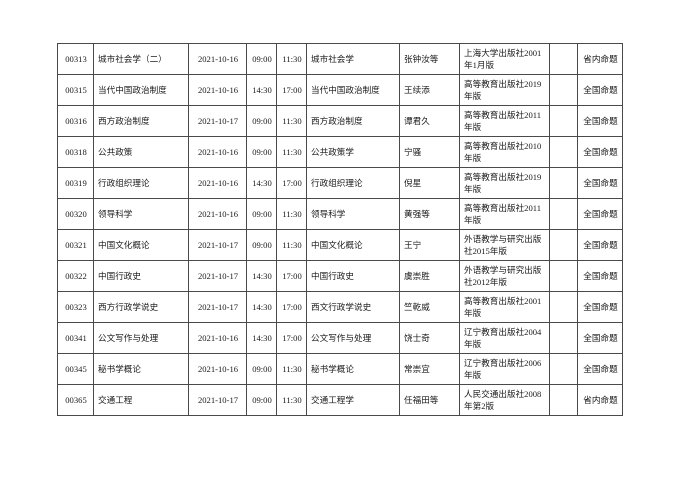 The image size is (680, 480). What do you see at coordinates (504, 307) in the screenshot?
I see `cell-publisher: 高等教育出版社2001年版` at bounding box center [504, 307].